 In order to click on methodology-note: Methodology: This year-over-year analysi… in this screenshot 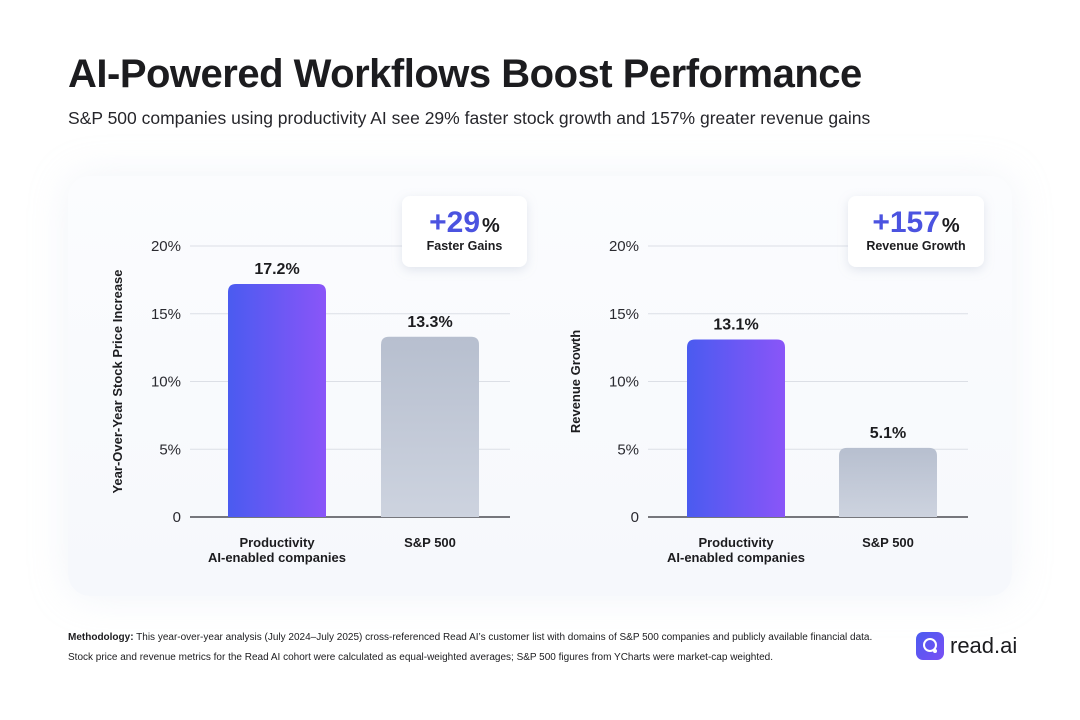, I will do `click(478, 648)`.